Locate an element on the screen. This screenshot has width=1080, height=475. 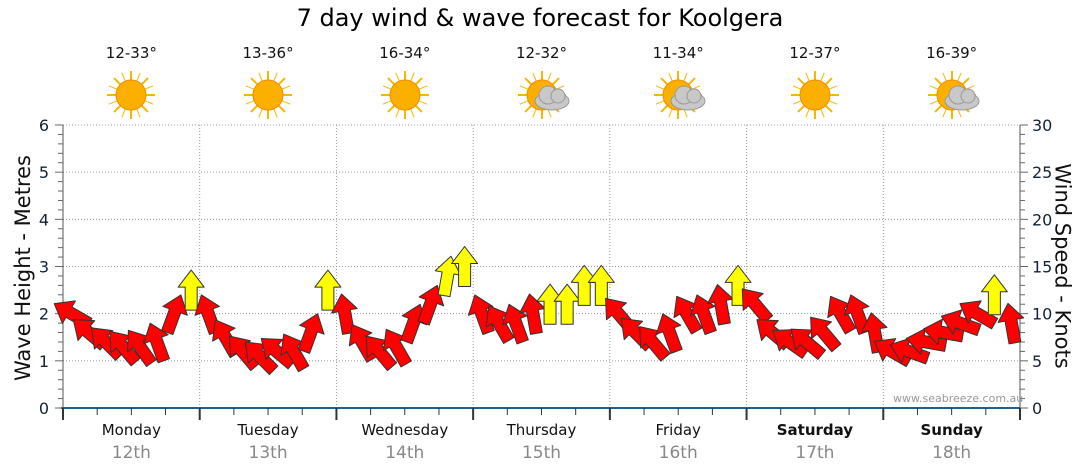
y-tick-label-right: 10 is located at coordinates (1042, 314).